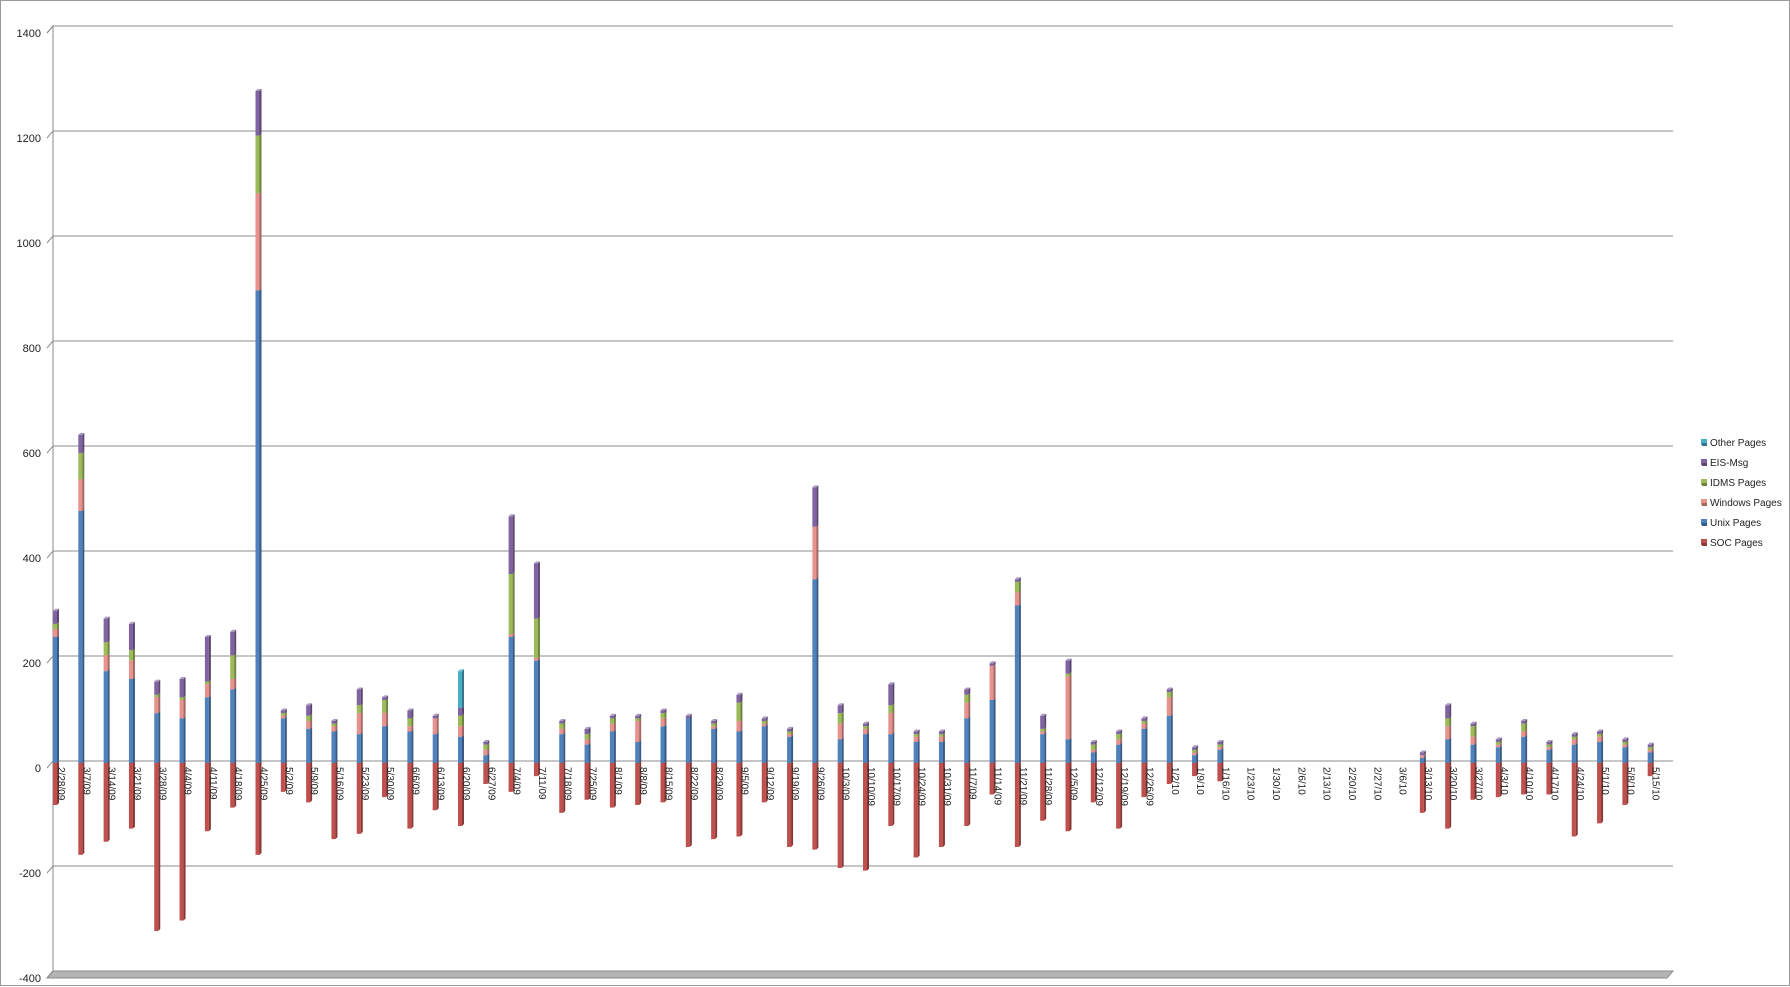 The width and height of the screenshot is (1790, 987). What do you see at coordinates (29, 139) in the screenshot?
I see `y-tick-label: 1200` at bounding box center [29, 139].